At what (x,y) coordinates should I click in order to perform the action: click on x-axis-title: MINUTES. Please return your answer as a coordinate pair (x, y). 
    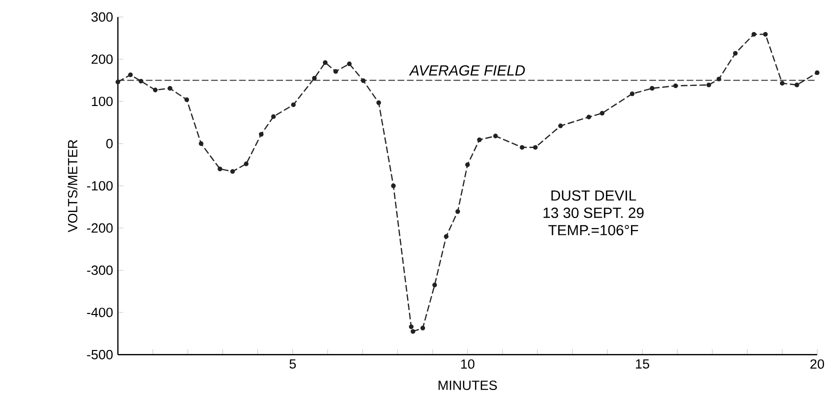
    Looking at the image, I should click on (467, 385).